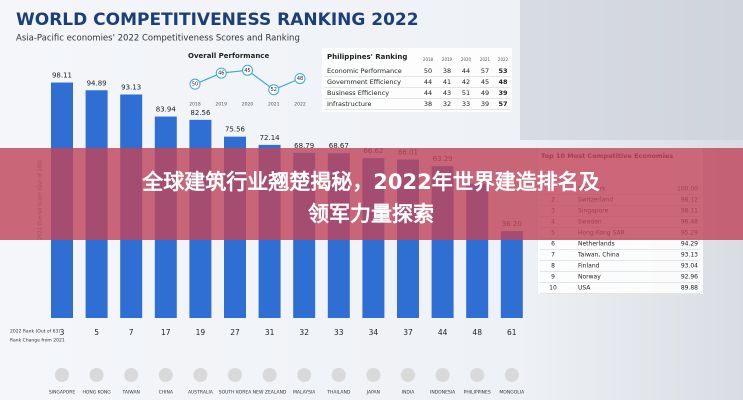  What do you see at coordinates (466, 104) in the screenshot?
I see `cell: 33` at bounding box center [466, 104].